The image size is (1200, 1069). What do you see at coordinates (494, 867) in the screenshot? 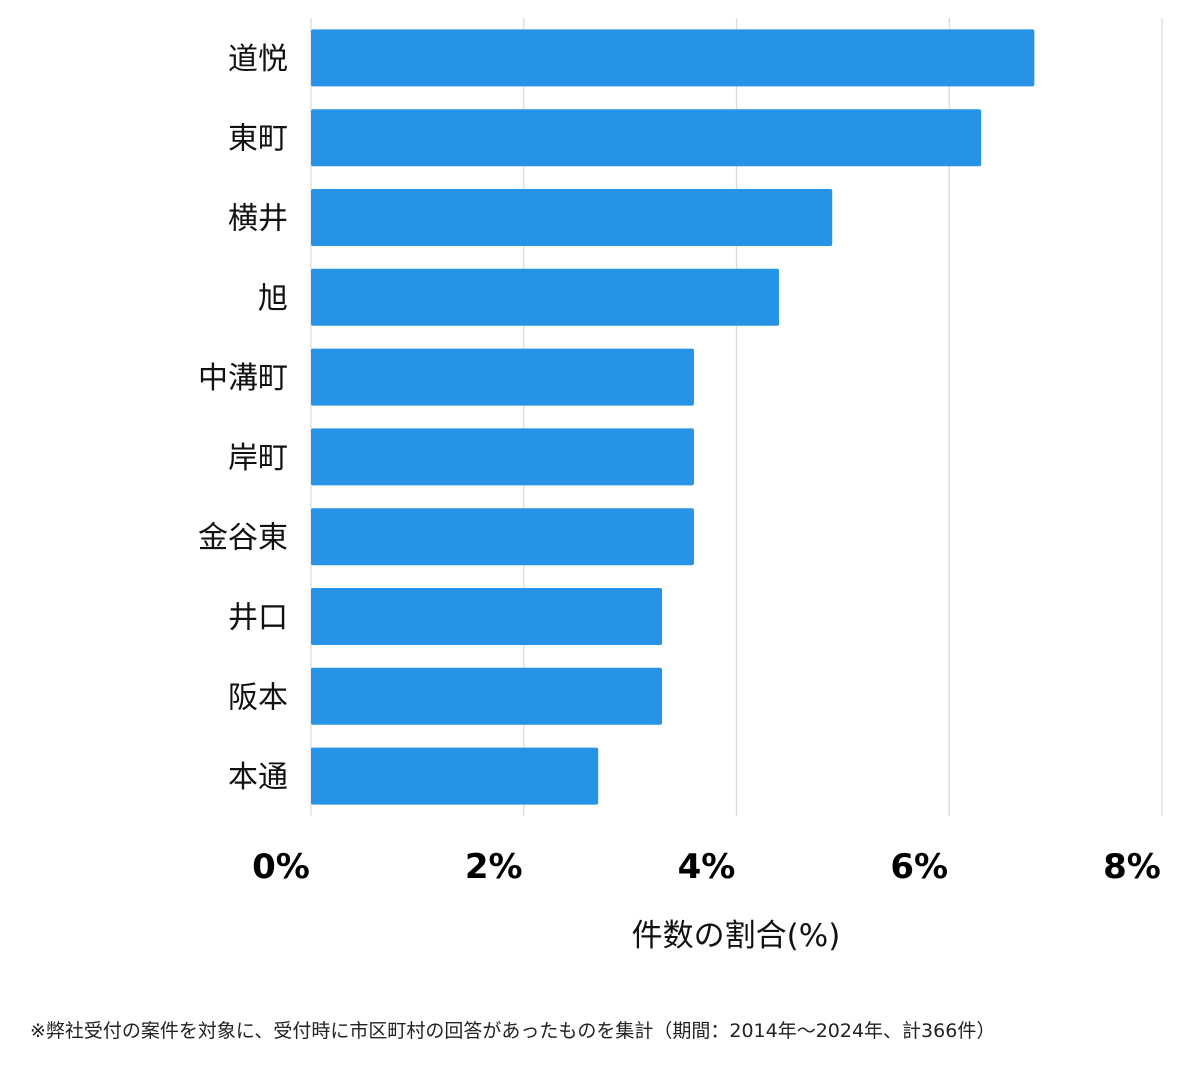
I see `x-tick-label: 2%` at bounding box center [494, 867].